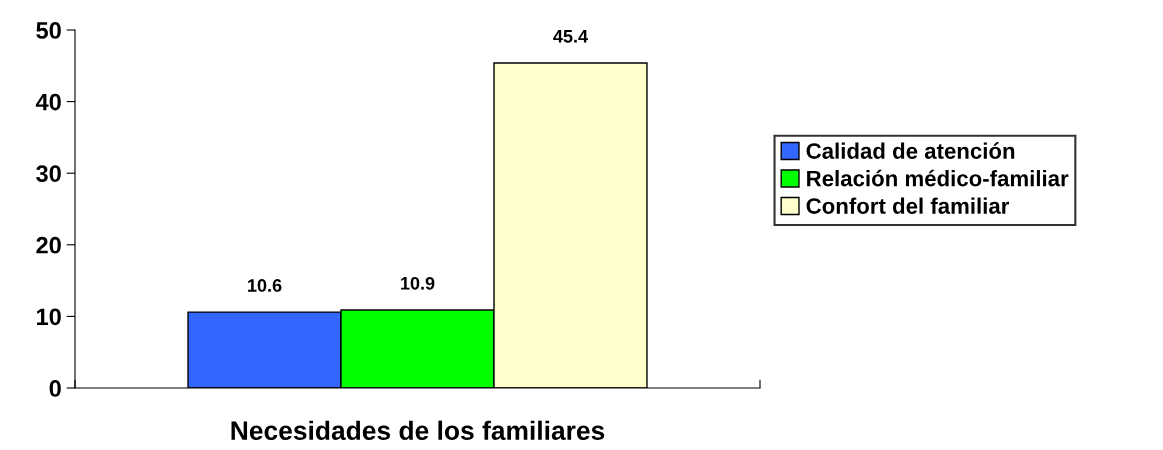  I want to click on legend-label: Confort del familiar, so click(908, 205).